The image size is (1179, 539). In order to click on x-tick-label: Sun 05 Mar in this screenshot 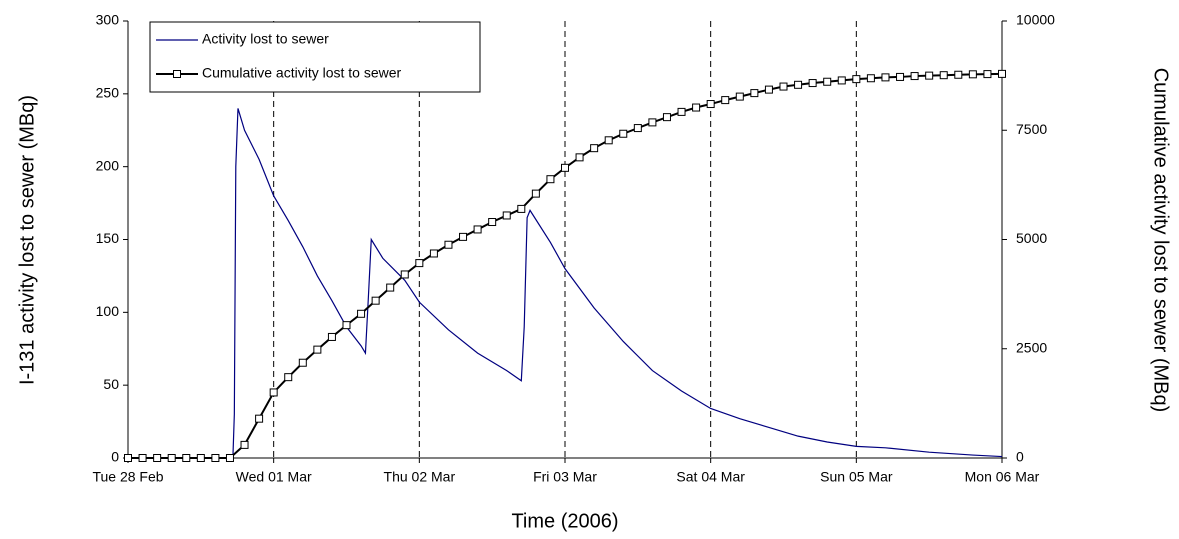, I will do `click(856, 477)`.